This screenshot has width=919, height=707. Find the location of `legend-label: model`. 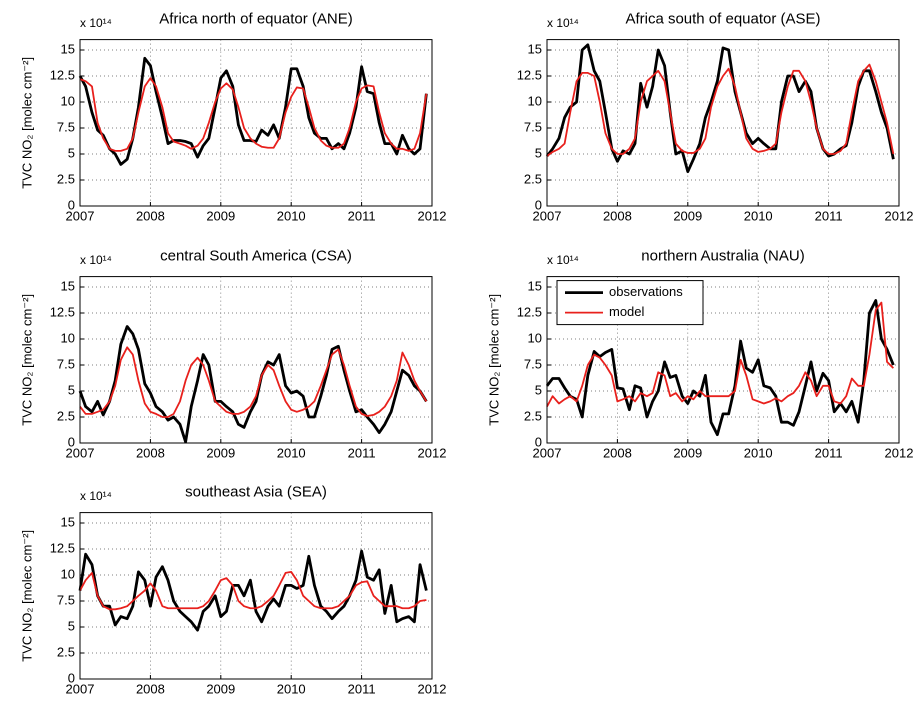

legend-label: model is located at coordinates (627, 311).